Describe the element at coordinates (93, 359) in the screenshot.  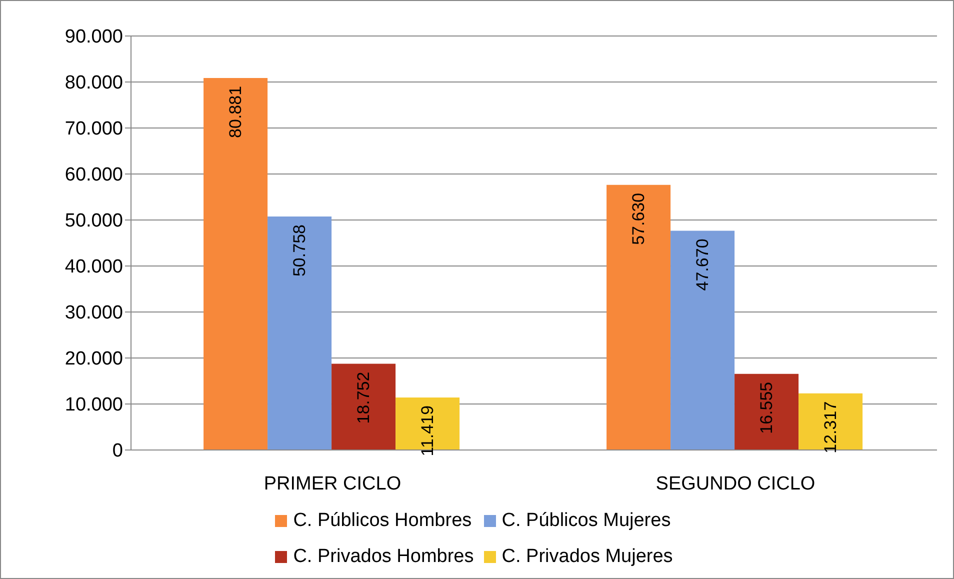
I see `y-tick-label: 20.000` at that location.